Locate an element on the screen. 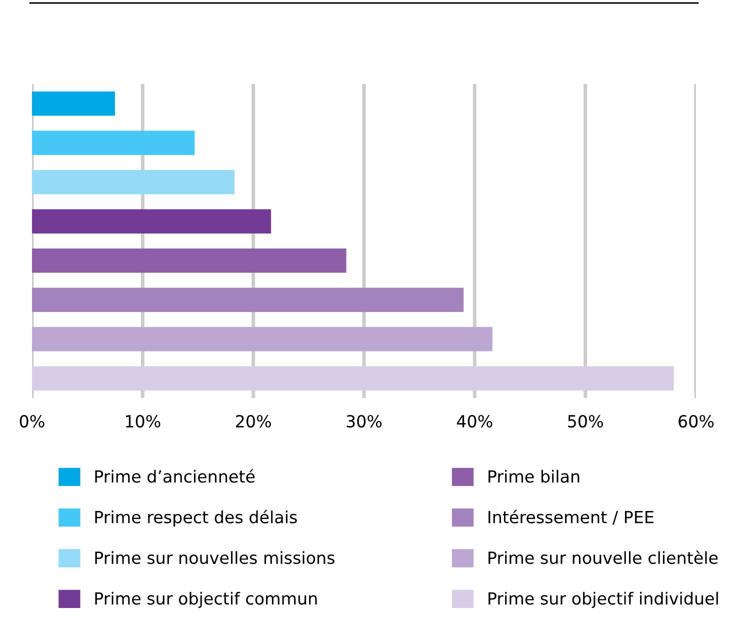  x-tick-label: 10% is located at coordinates (143, 421).